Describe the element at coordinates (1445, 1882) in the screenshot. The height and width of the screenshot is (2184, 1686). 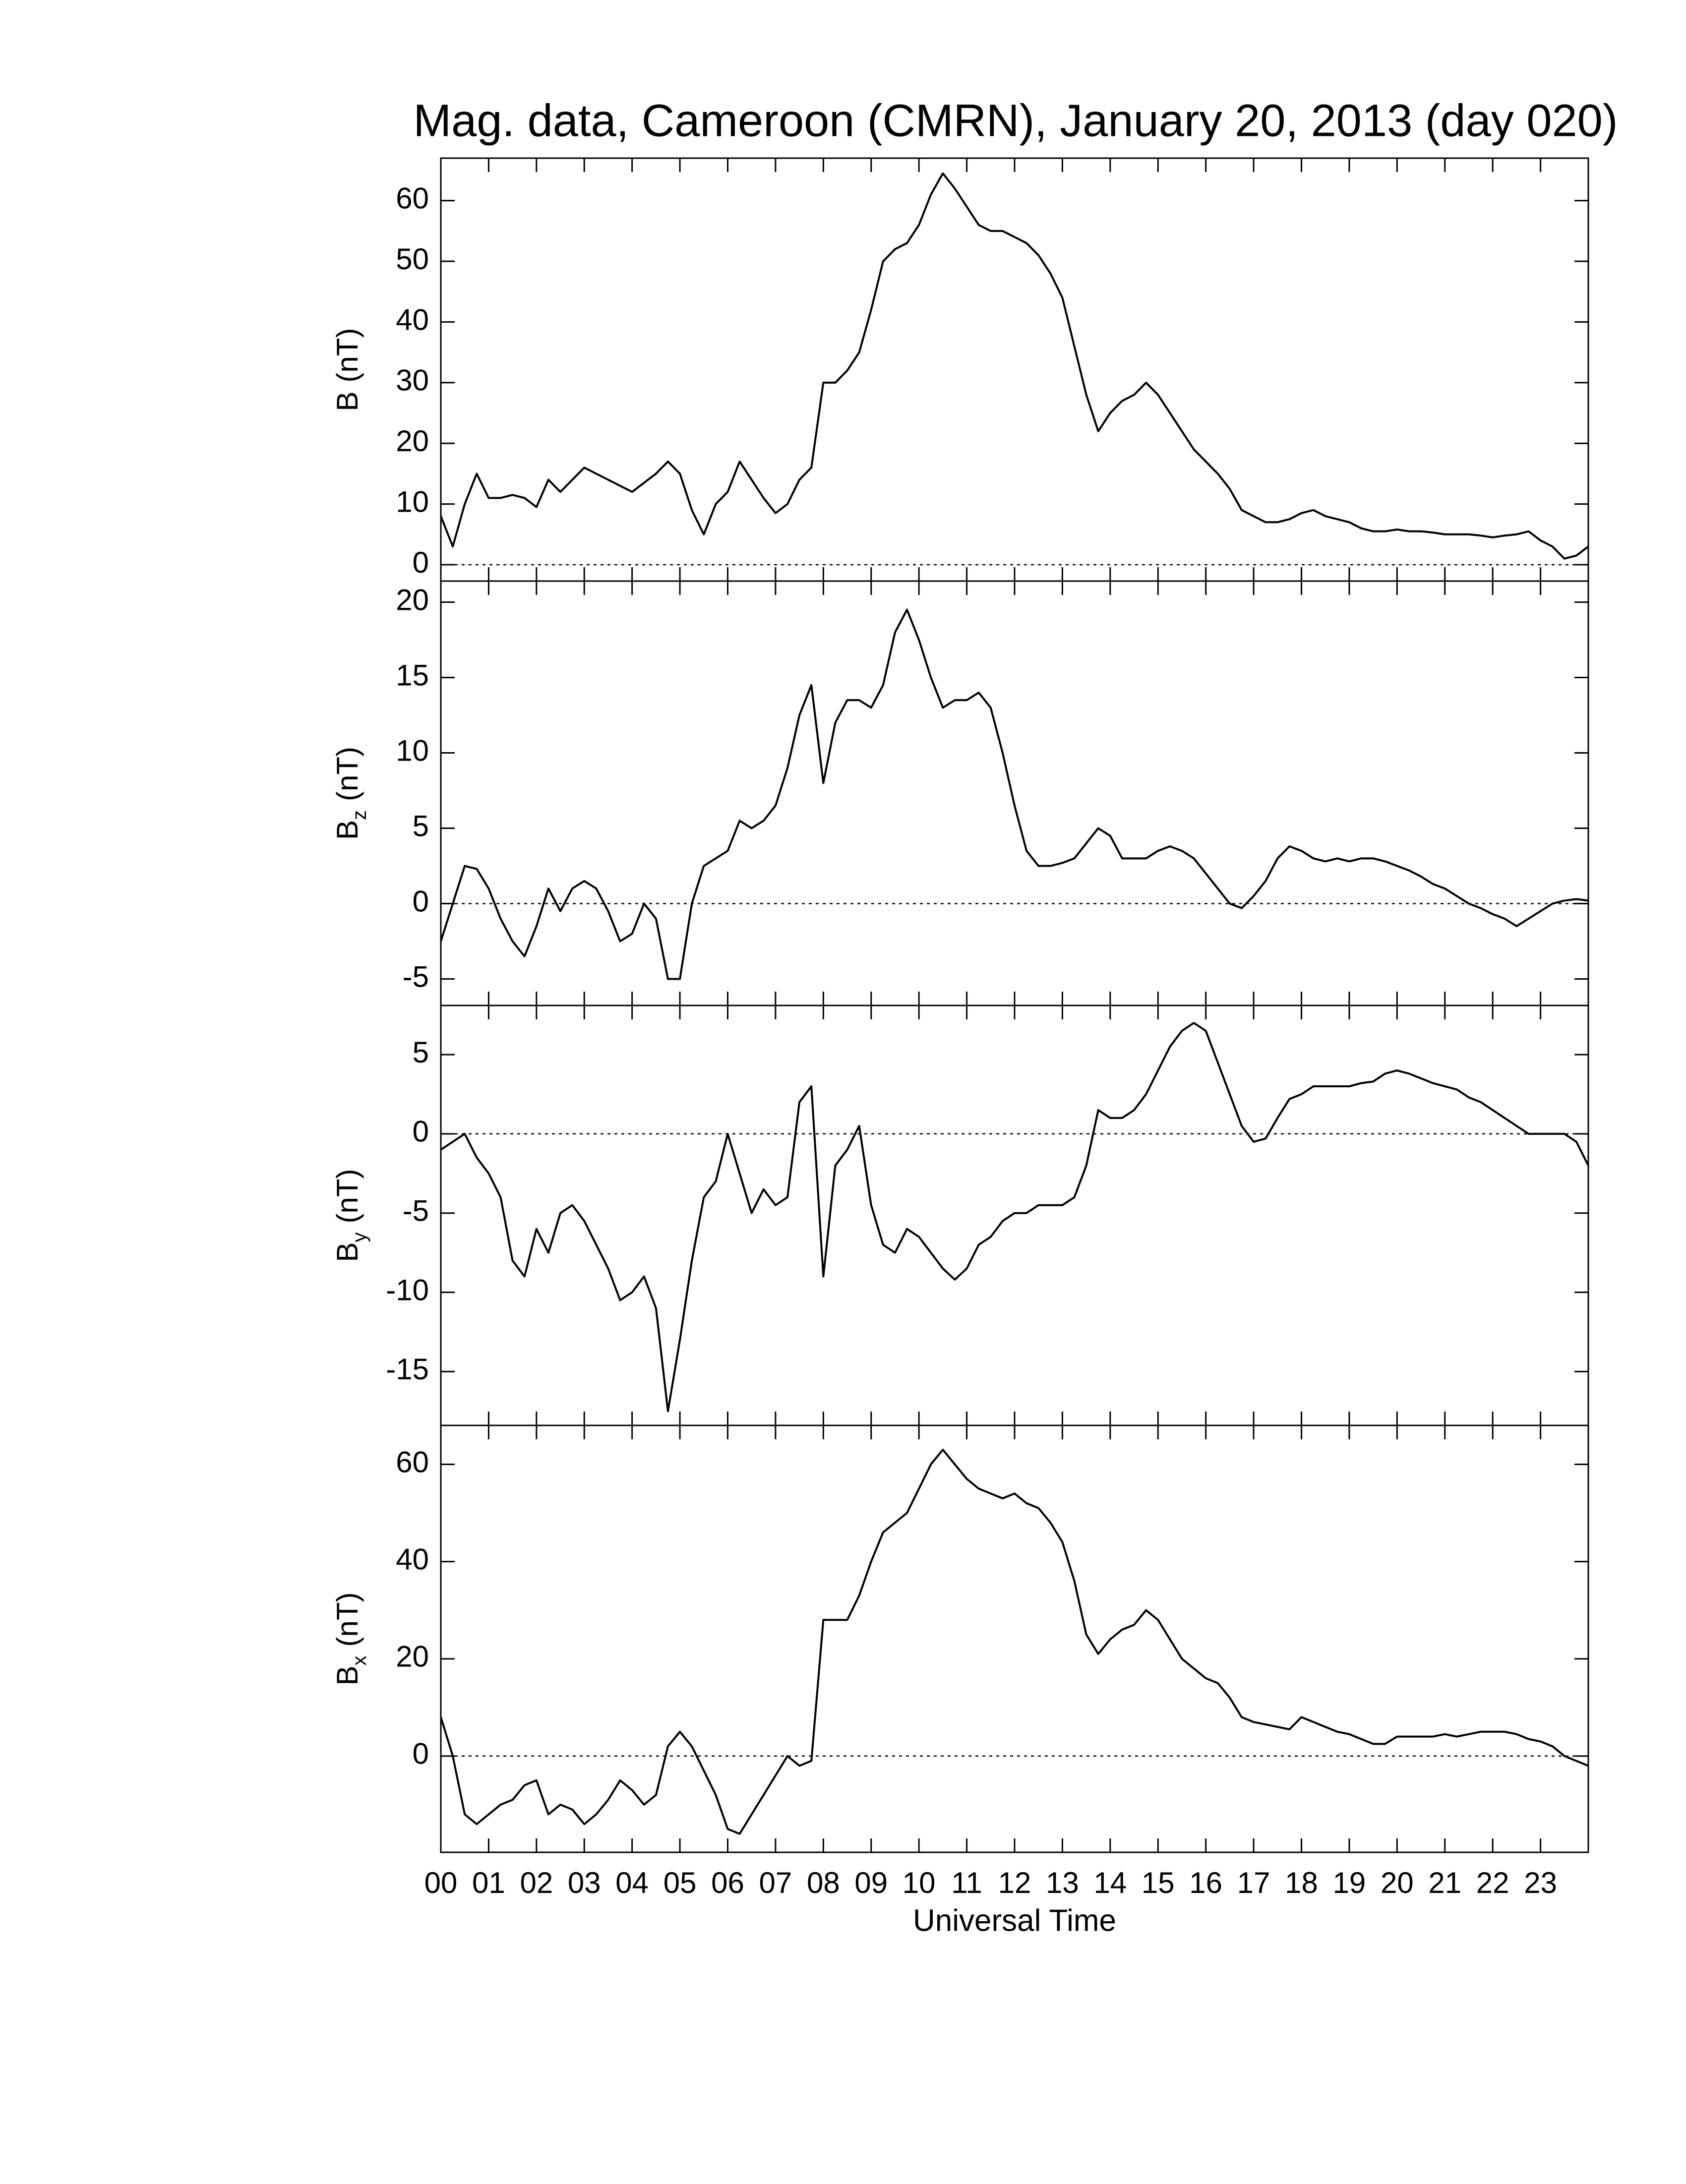
I see `x-tick-label: 21` at that location.